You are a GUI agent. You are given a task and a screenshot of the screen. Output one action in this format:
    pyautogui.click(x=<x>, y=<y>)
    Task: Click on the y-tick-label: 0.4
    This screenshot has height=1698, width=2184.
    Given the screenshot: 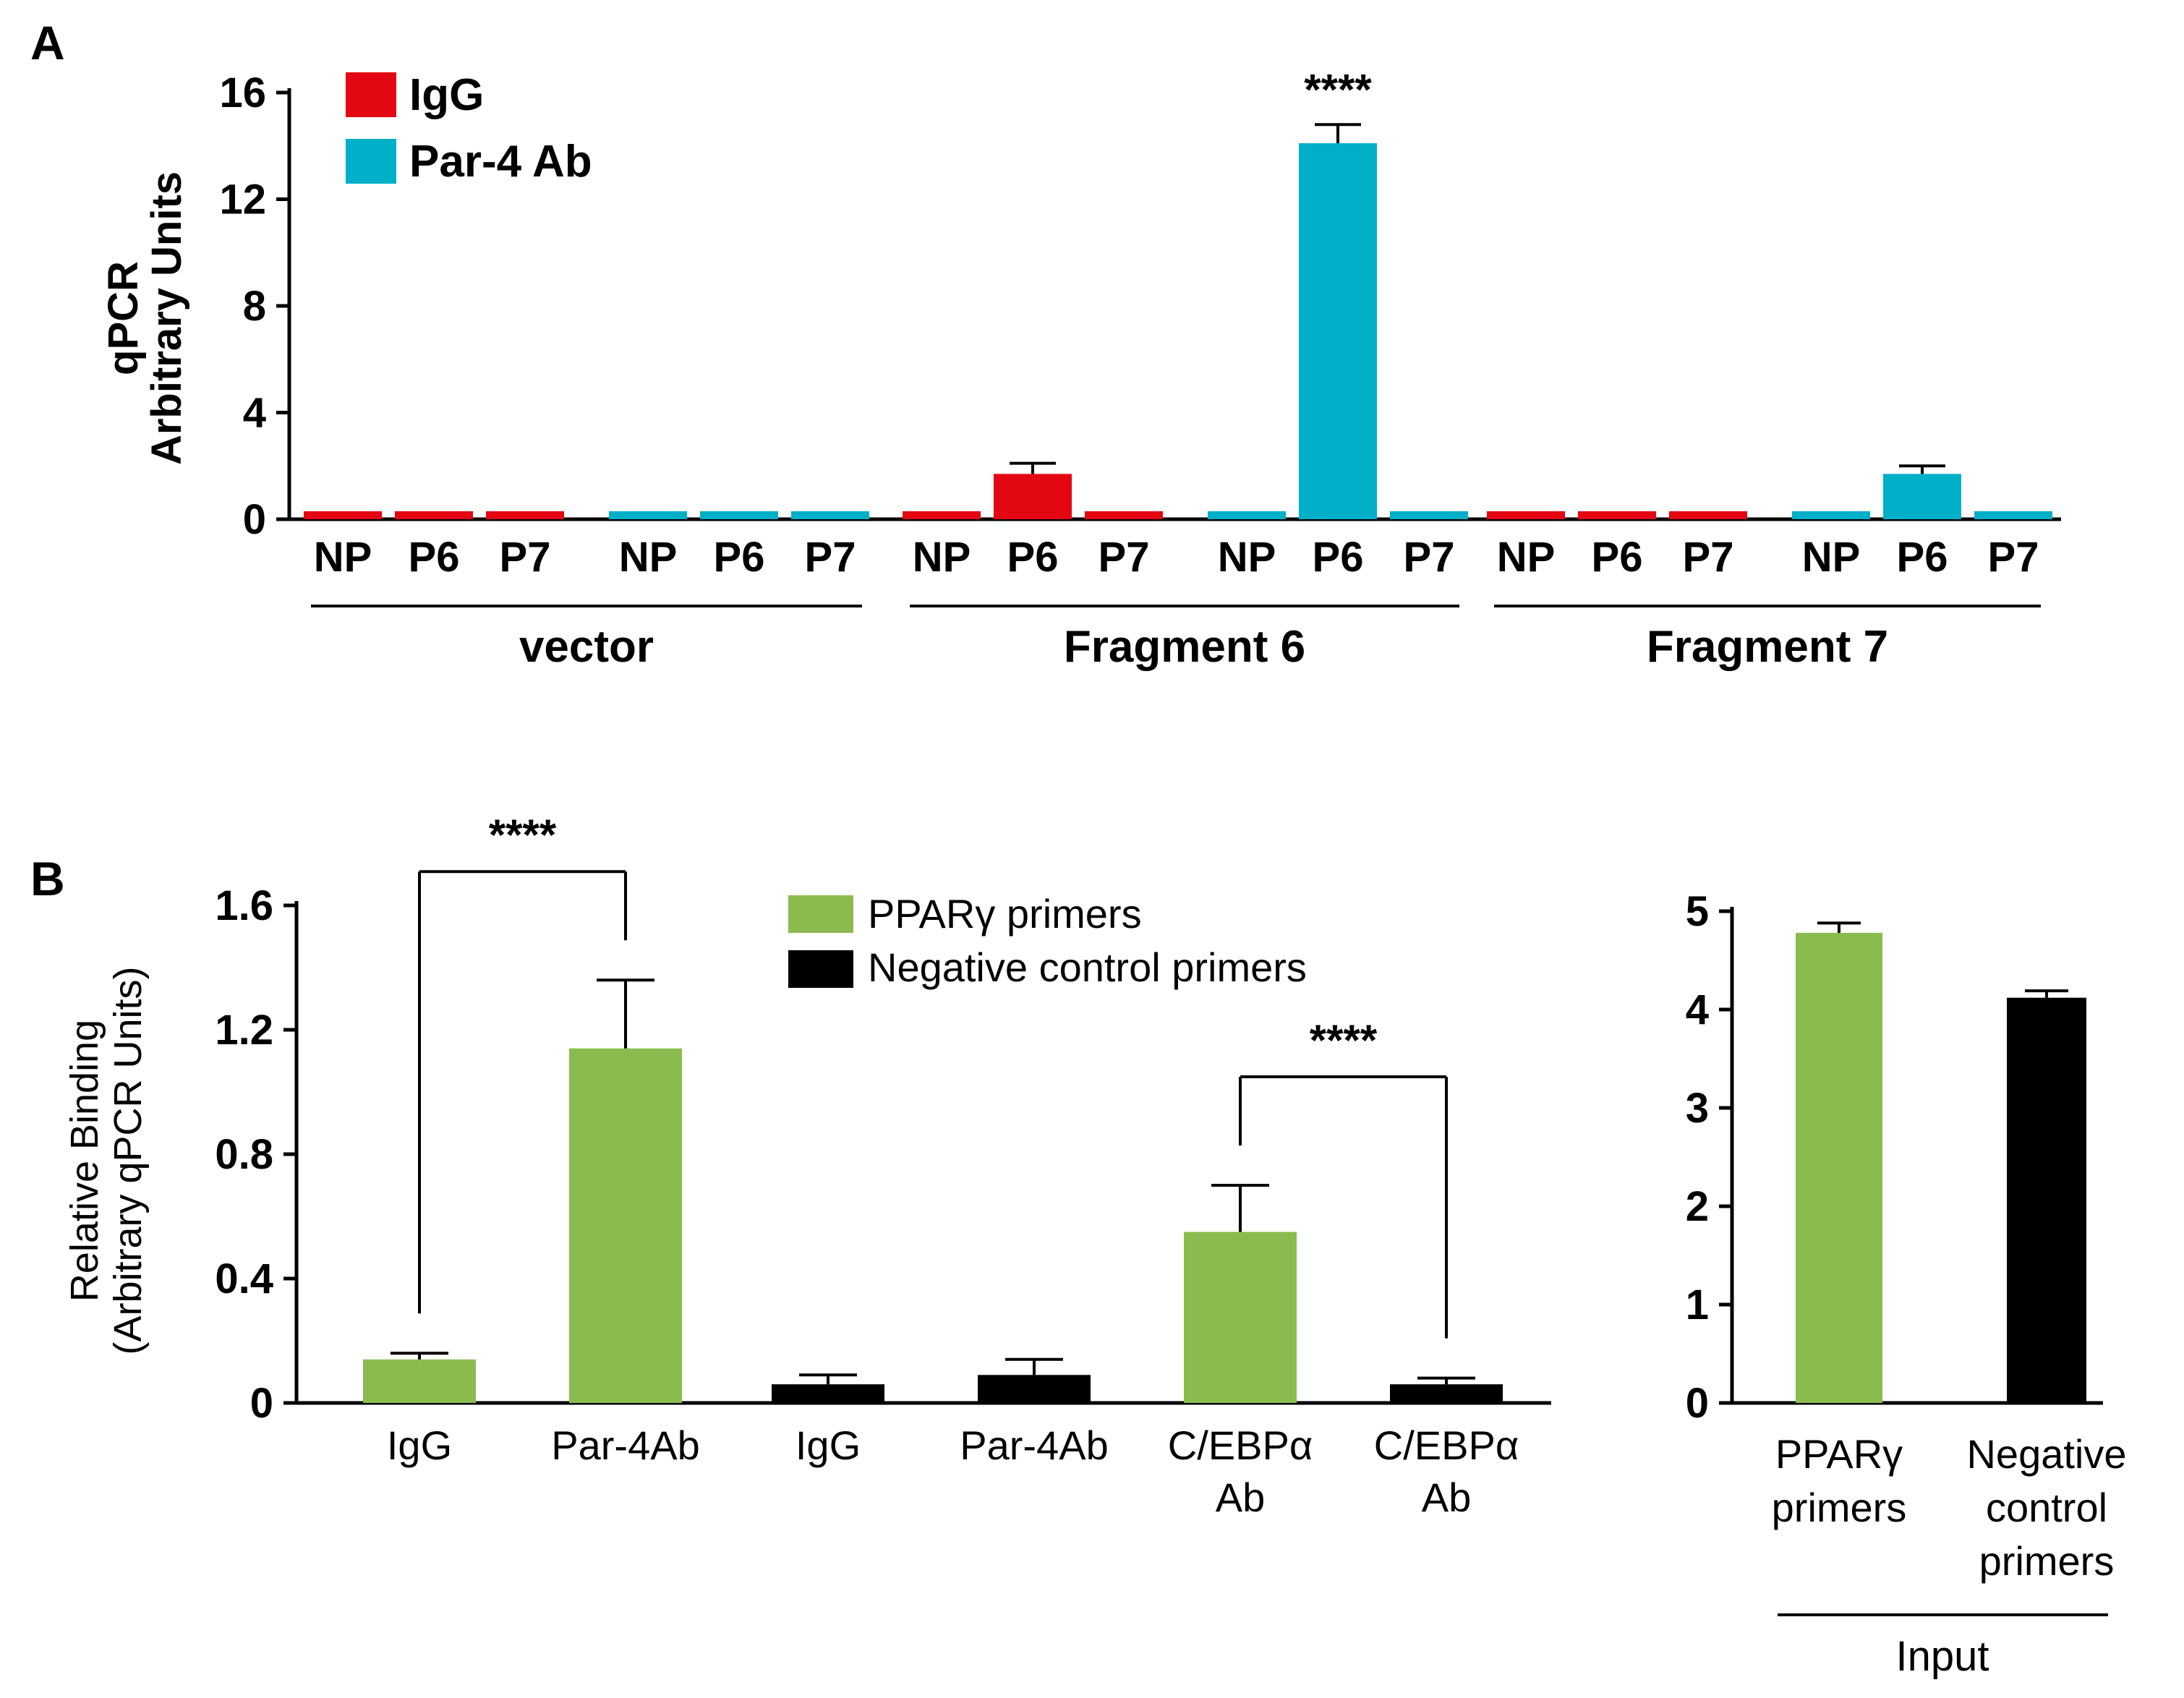 What is the action you would take?
    pyautogui.click(x=244, y=1278)
    